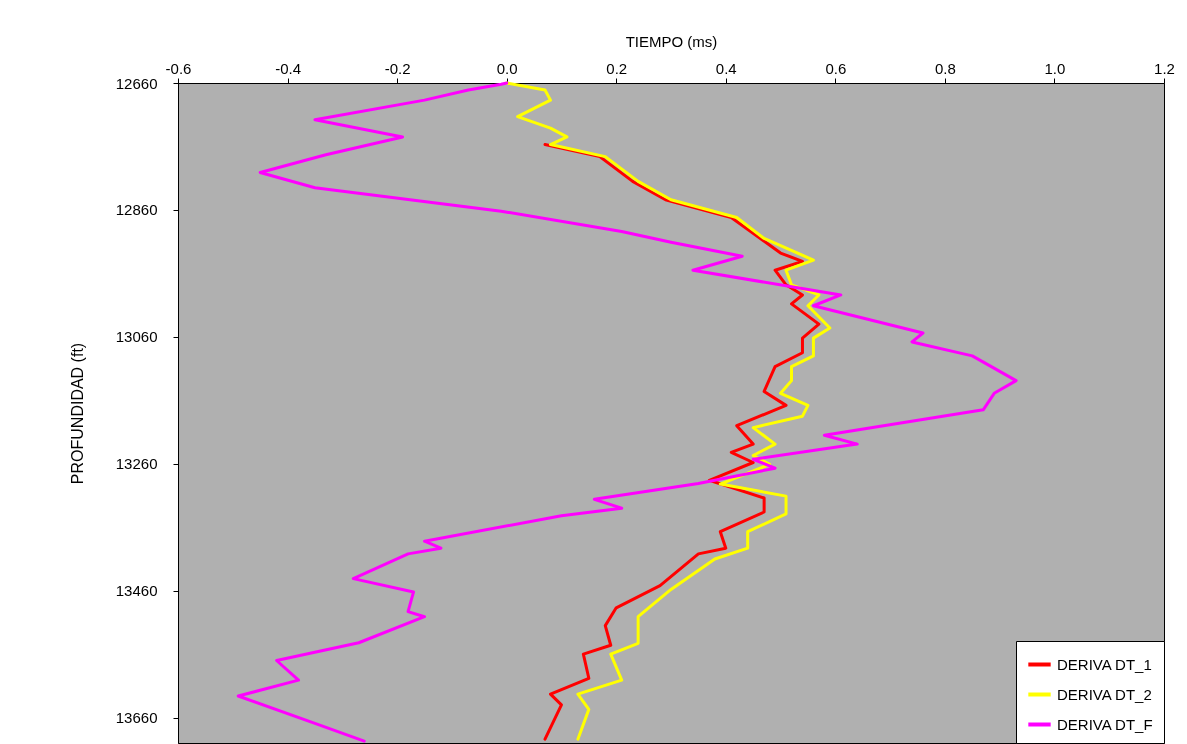 The image size is (1187, 744). Describe the element at coordinates (836, 68) in the screenshot. I see `x-tick-label: 0.6` at that location.